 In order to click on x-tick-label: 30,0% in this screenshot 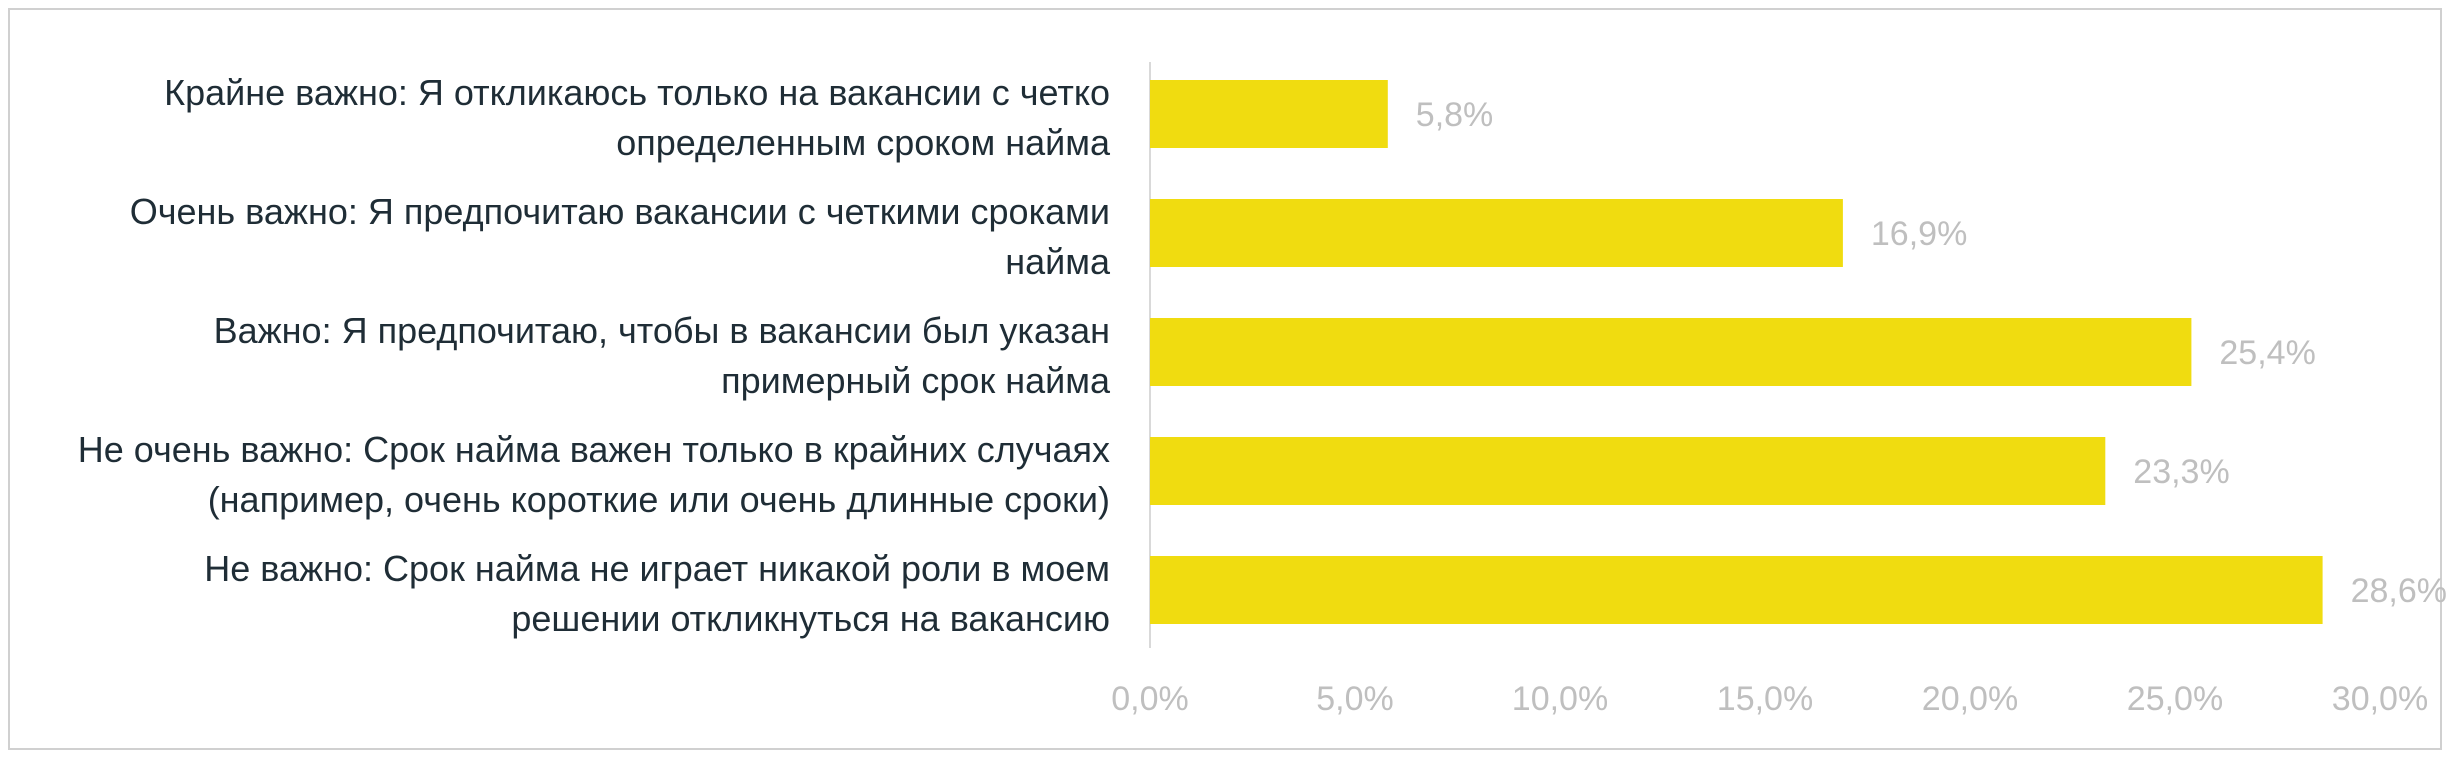, I will do `click(2380, 699)`.